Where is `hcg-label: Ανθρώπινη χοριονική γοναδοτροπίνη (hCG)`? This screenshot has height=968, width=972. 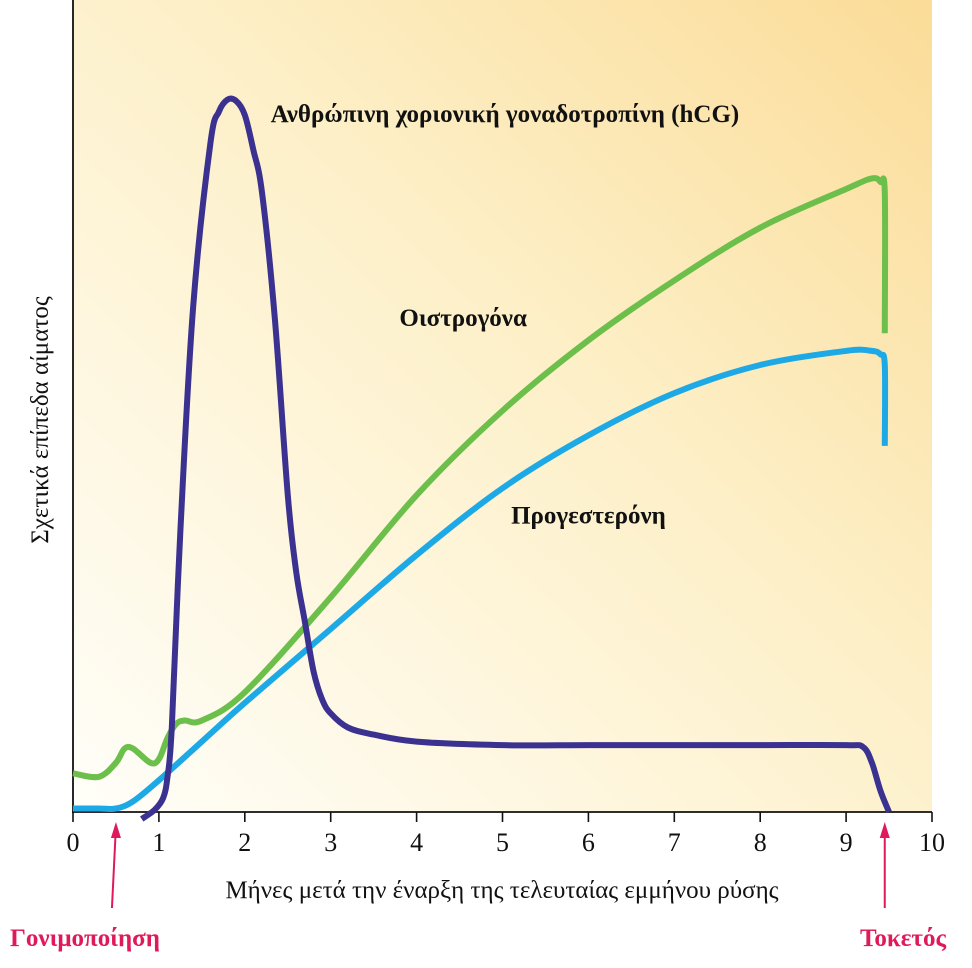 hcg-label: Ανθρώπινη χοριονική γοναδοτροπίνη (hCG) is located at coordinates (505, 114).